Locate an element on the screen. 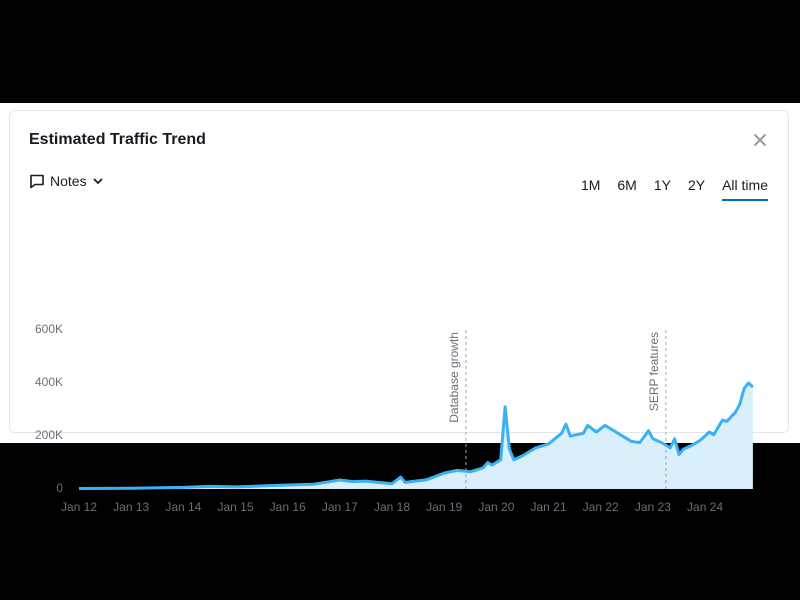  y-tick-label: 600K is located at coordinates (49, 329).